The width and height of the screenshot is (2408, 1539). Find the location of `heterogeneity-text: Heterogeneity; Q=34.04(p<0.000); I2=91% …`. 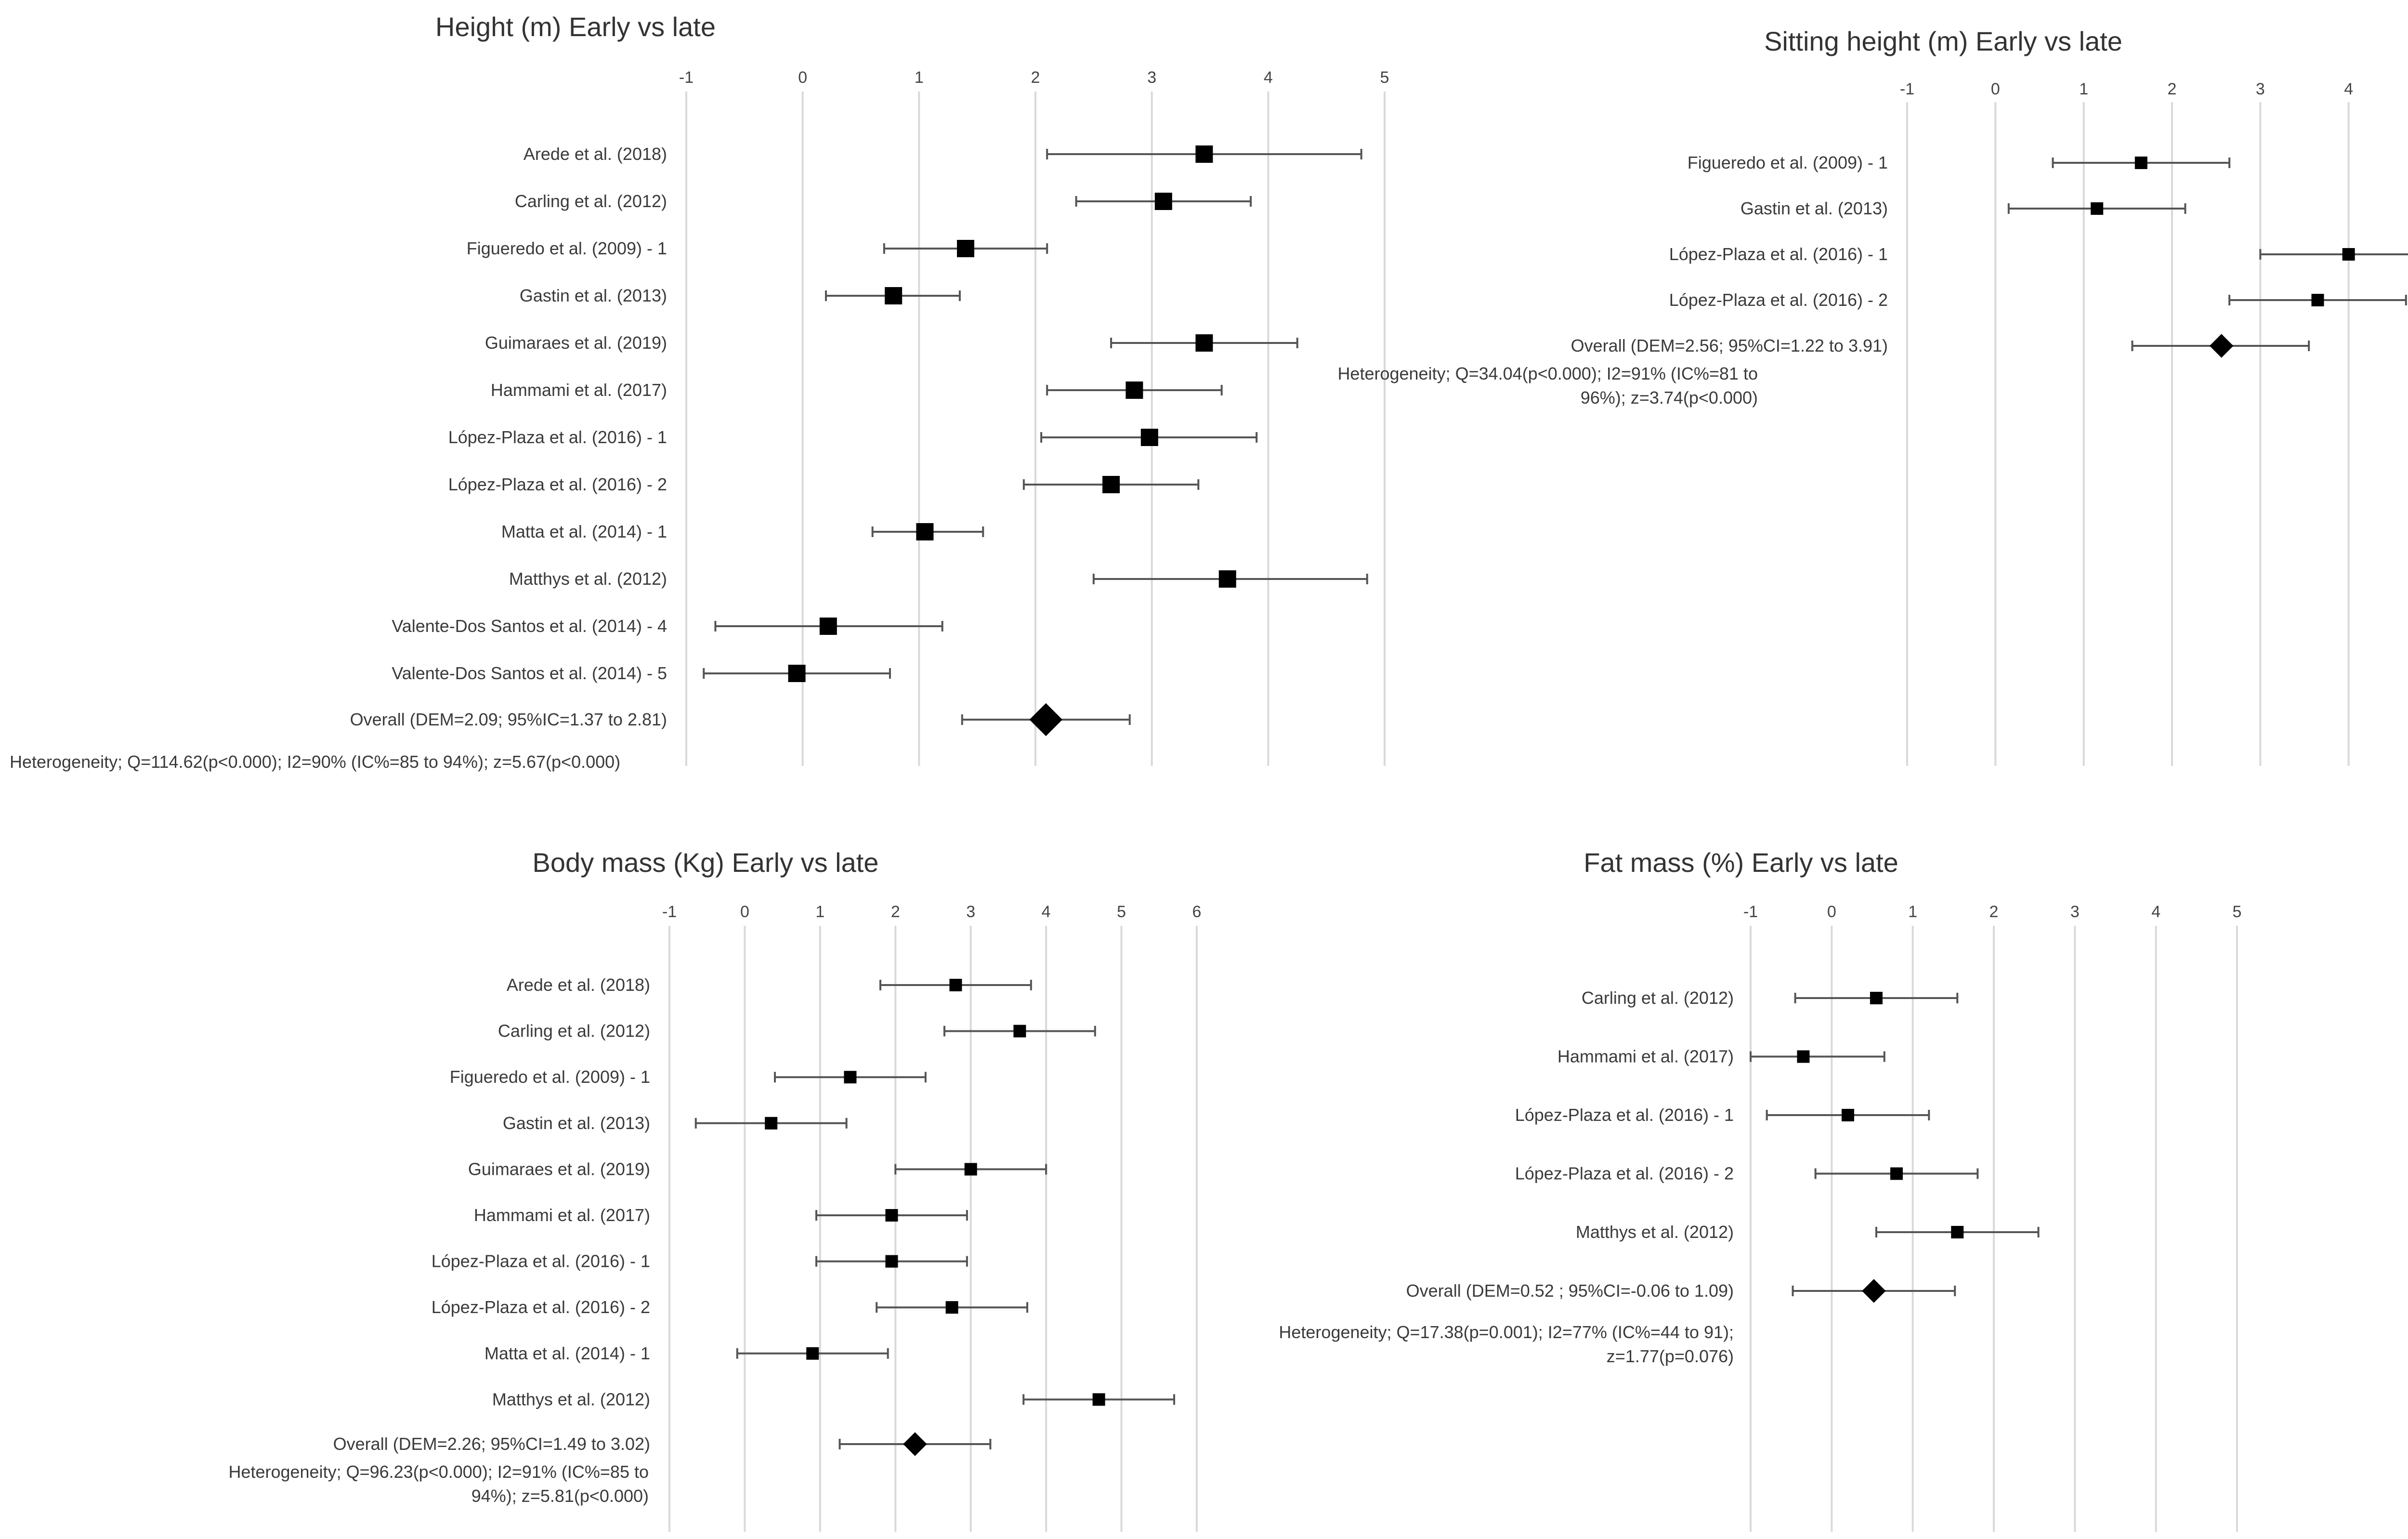

heterogeneity-text: Heterogeneity; Q=34.04(p<0.000); I2=91% … is located at coordinates (1547, 373).